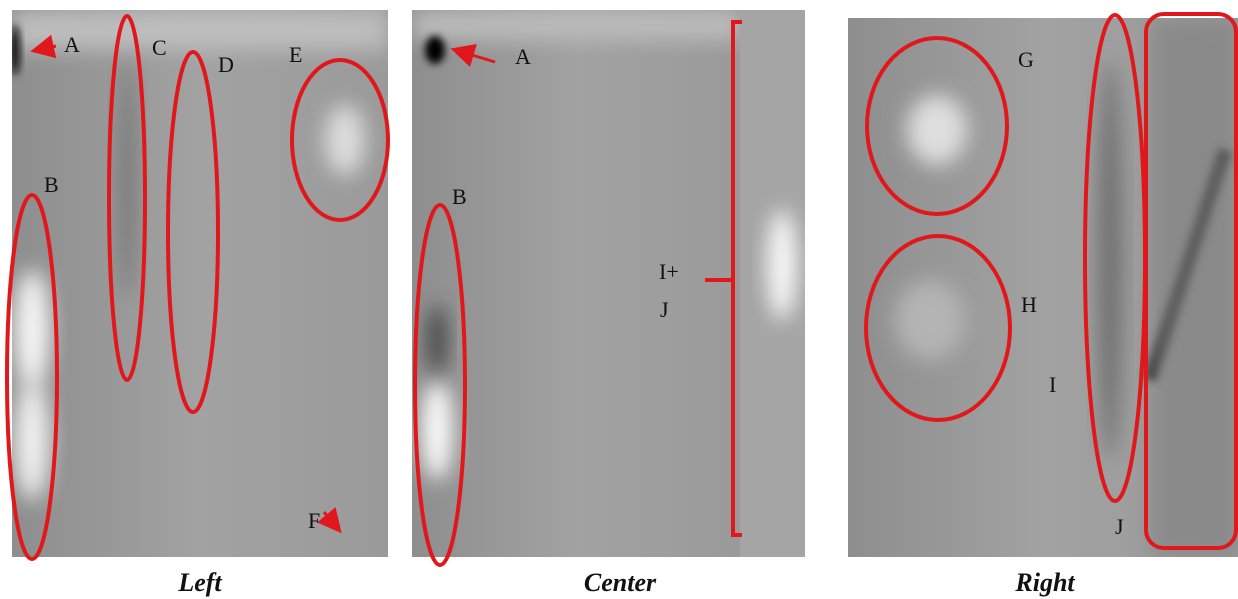 This screenshot has width=1238, height=599. Describe the element at coordinates (1029, 304) in the screenshot. I see `label: H` at that location.